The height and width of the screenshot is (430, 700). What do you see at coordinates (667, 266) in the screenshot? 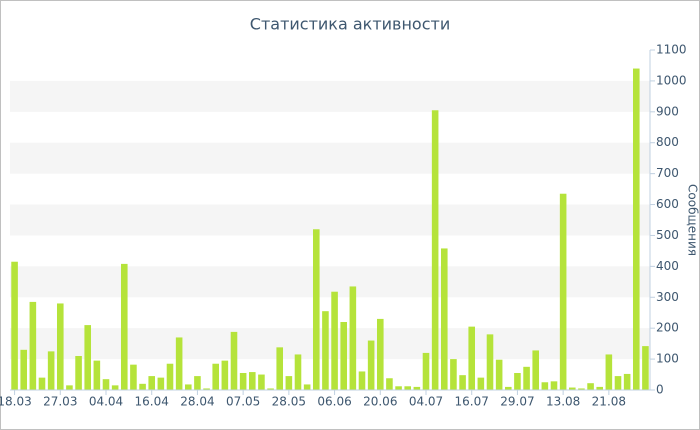
I see `y-tick-label: 400` at bounding box center [667, 266].